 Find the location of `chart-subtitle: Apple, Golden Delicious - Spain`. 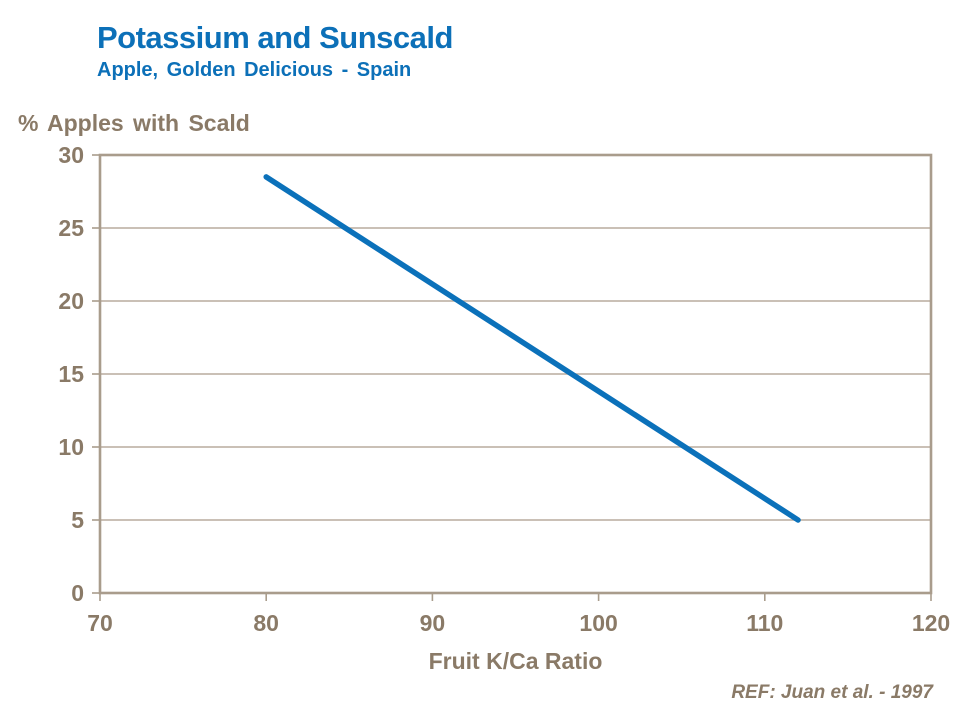

chart-subtitle: Apple, Golden Delicious - Spain is located at coordinates (254, 69).